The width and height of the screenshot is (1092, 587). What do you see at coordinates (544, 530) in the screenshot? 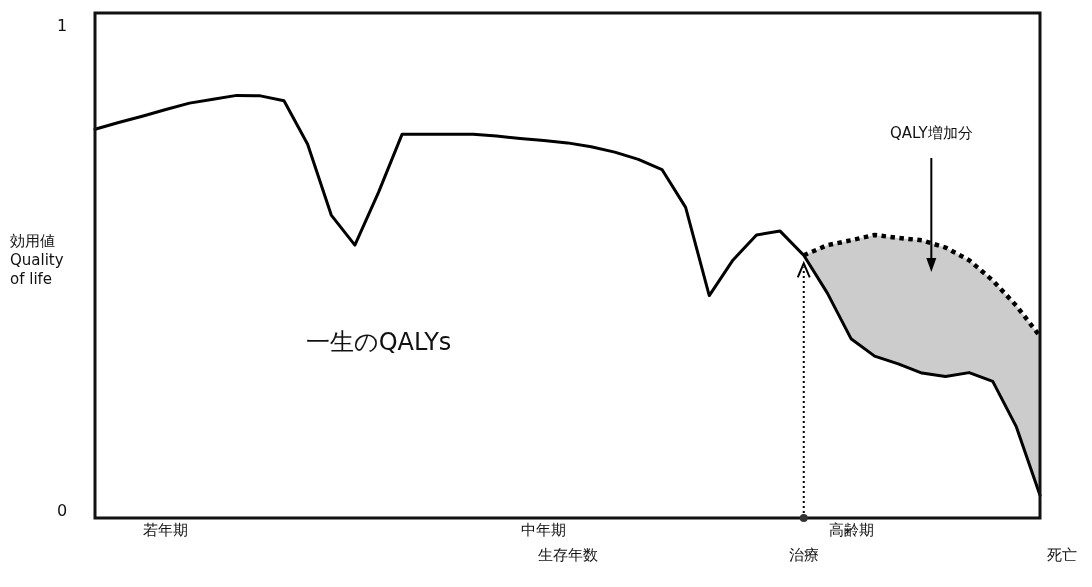
I see `x-tick-label: 中年期` at bounding box center [544, 530].